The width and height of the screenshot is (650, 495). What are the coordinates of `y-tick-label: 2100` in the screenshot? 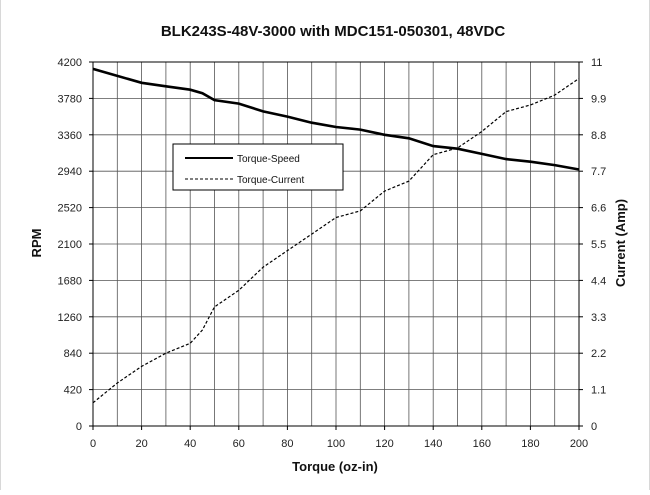 It's located at (70, 245).